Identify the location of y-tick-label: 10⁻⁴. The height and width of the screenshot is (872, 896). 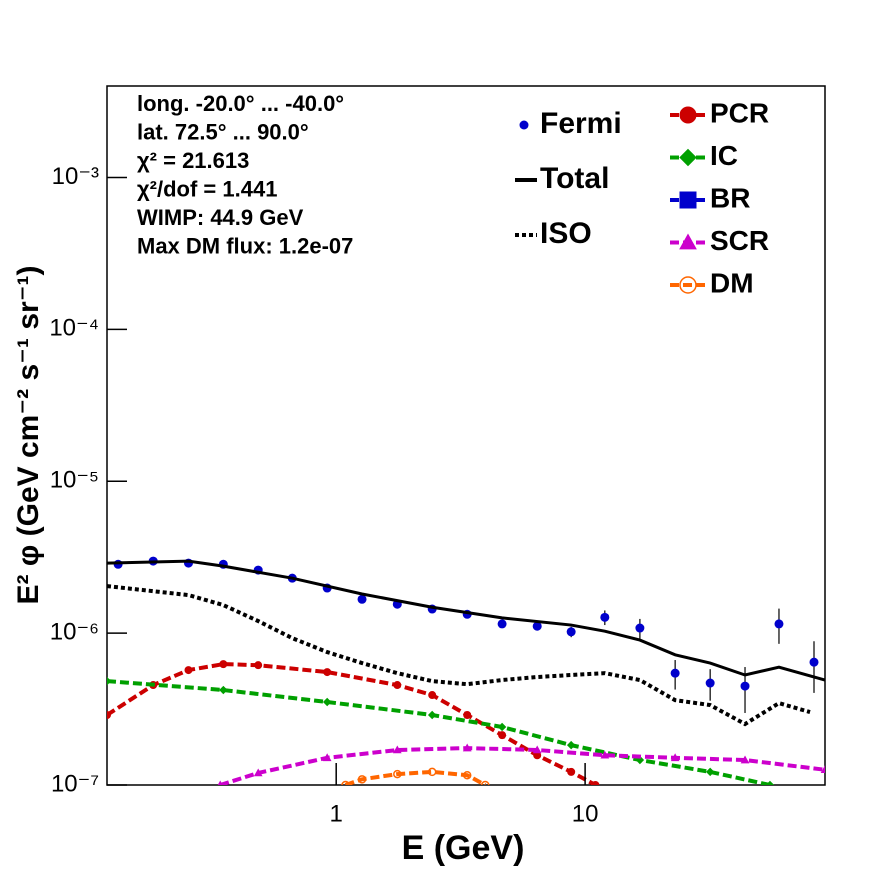
(74, 328).